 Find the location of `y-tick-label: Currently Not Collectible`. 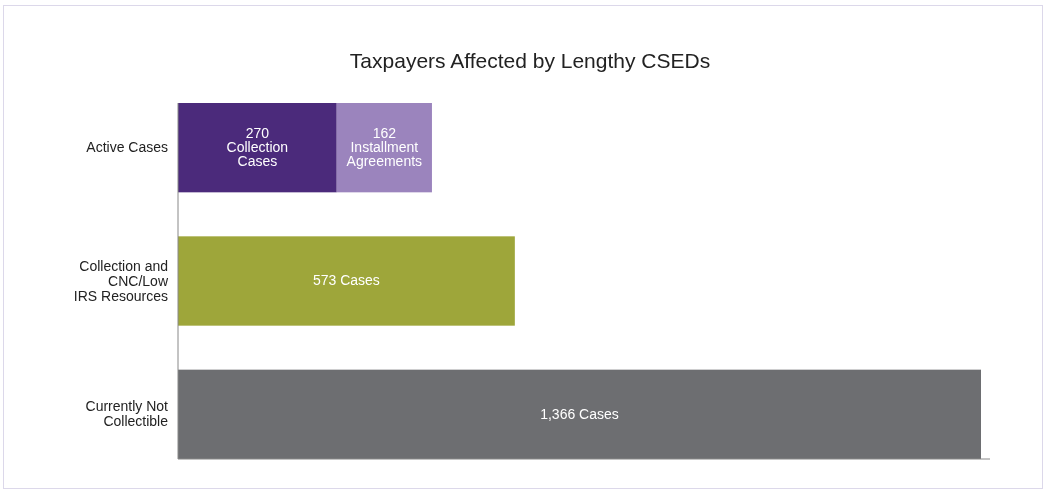

y-tick-label: Currently Not Collectible is located at coordinates (127, 414).